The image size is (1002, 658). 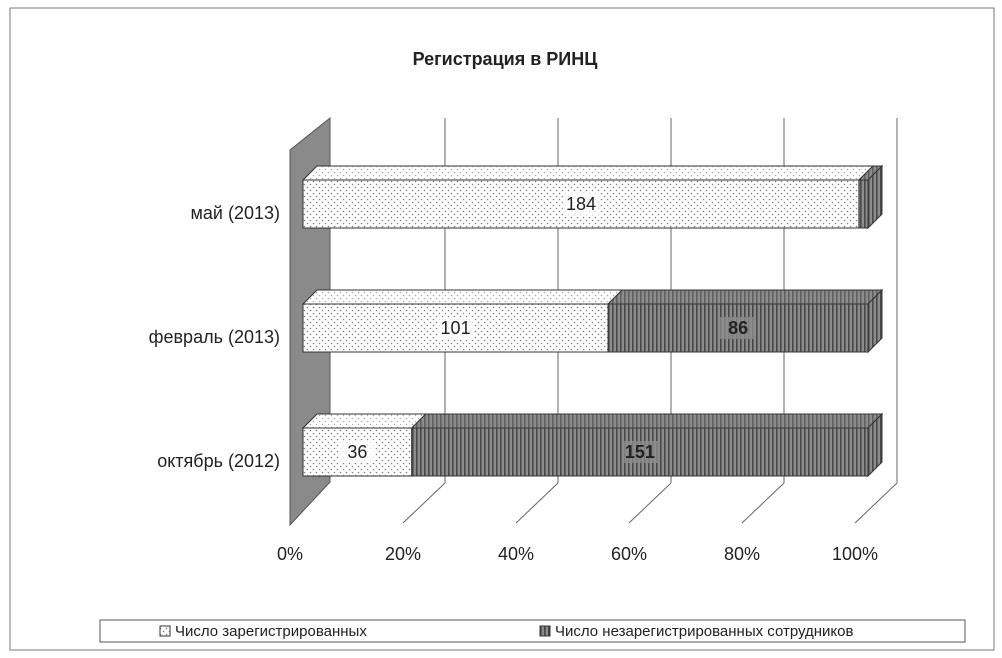 What do you see at coordinates (403, 554) in the screenshot?
I see `x-tick-label: 20%` at bounding box center [403, 554].